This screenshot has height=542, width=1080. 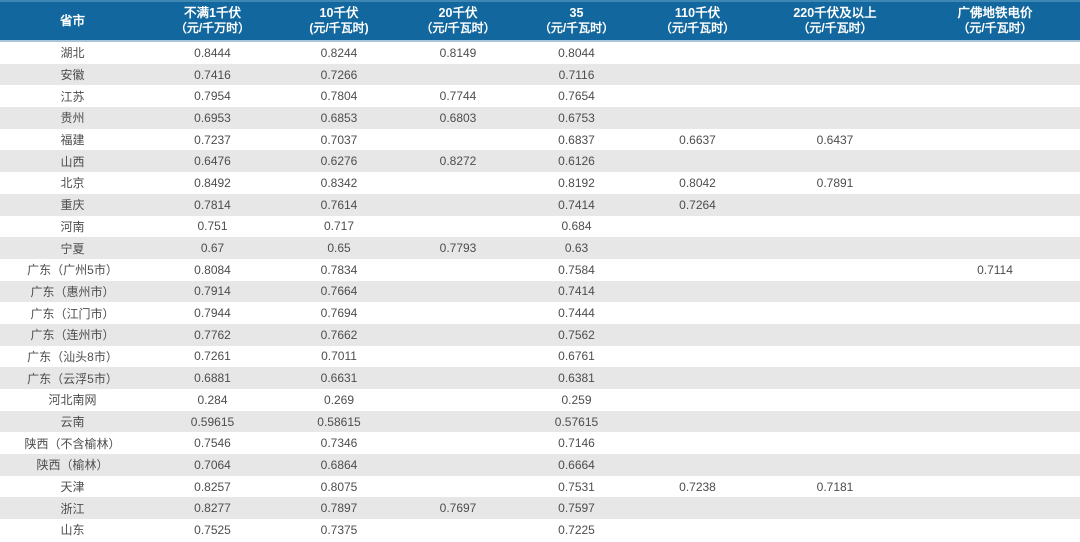 I want to click on value-cell: 0.6761, so click(x=576, y=356).